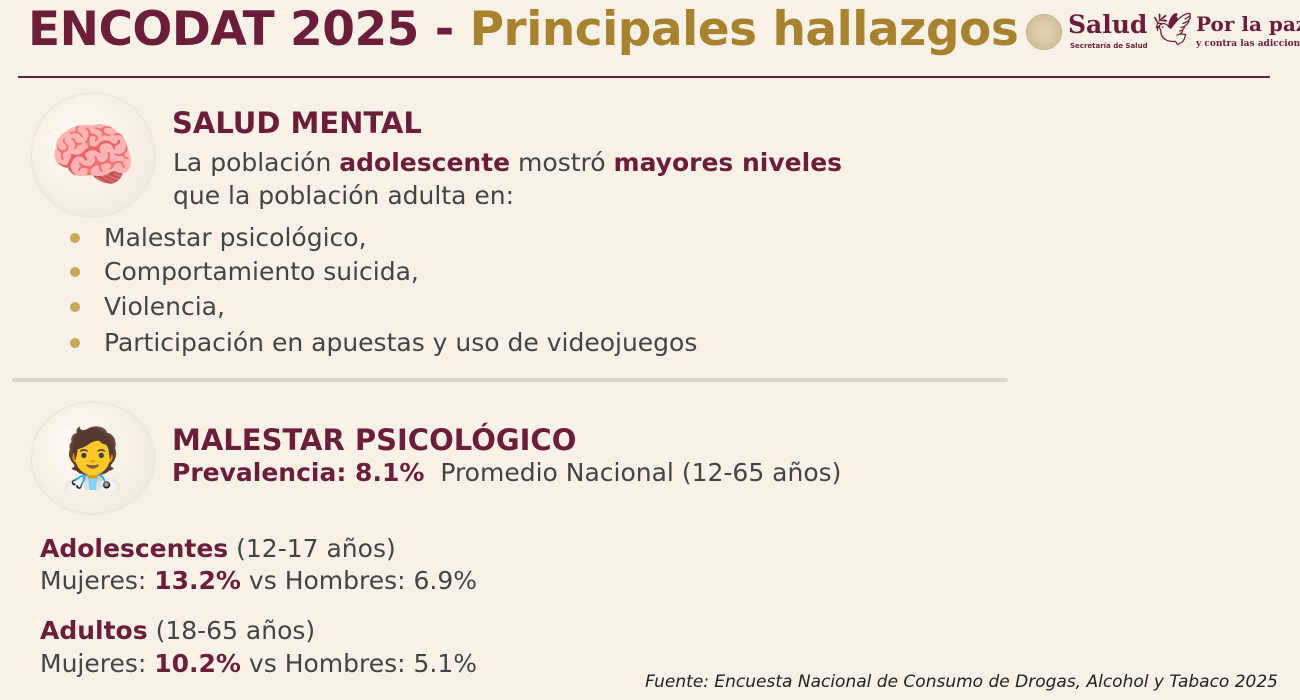 This screenshot has width=1300, height=700. What do you see at coordinates (312, 548) in the screenshot?
I see `group-range: (12-17 años)` at bounding box center [312, 548].